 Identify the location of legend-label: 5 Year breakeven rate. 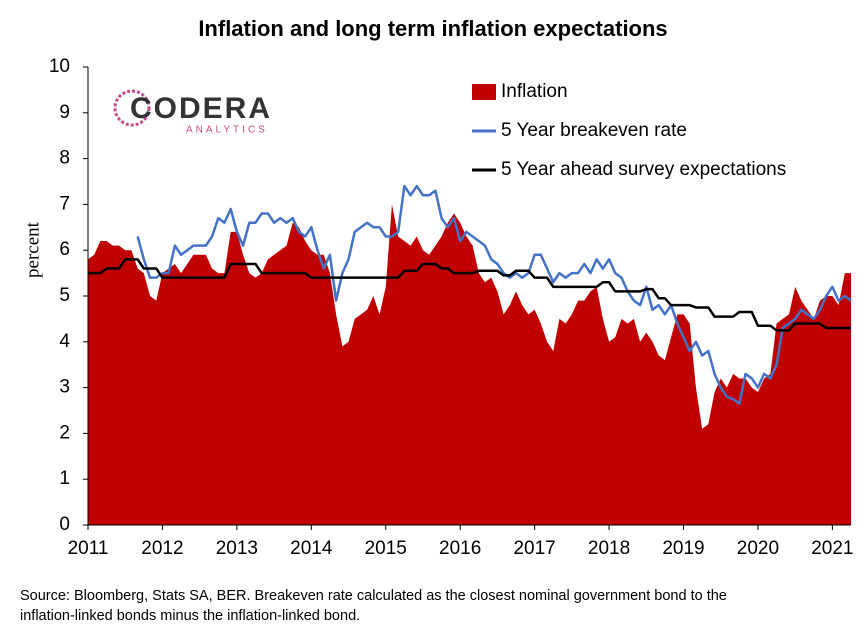
(594, 130).